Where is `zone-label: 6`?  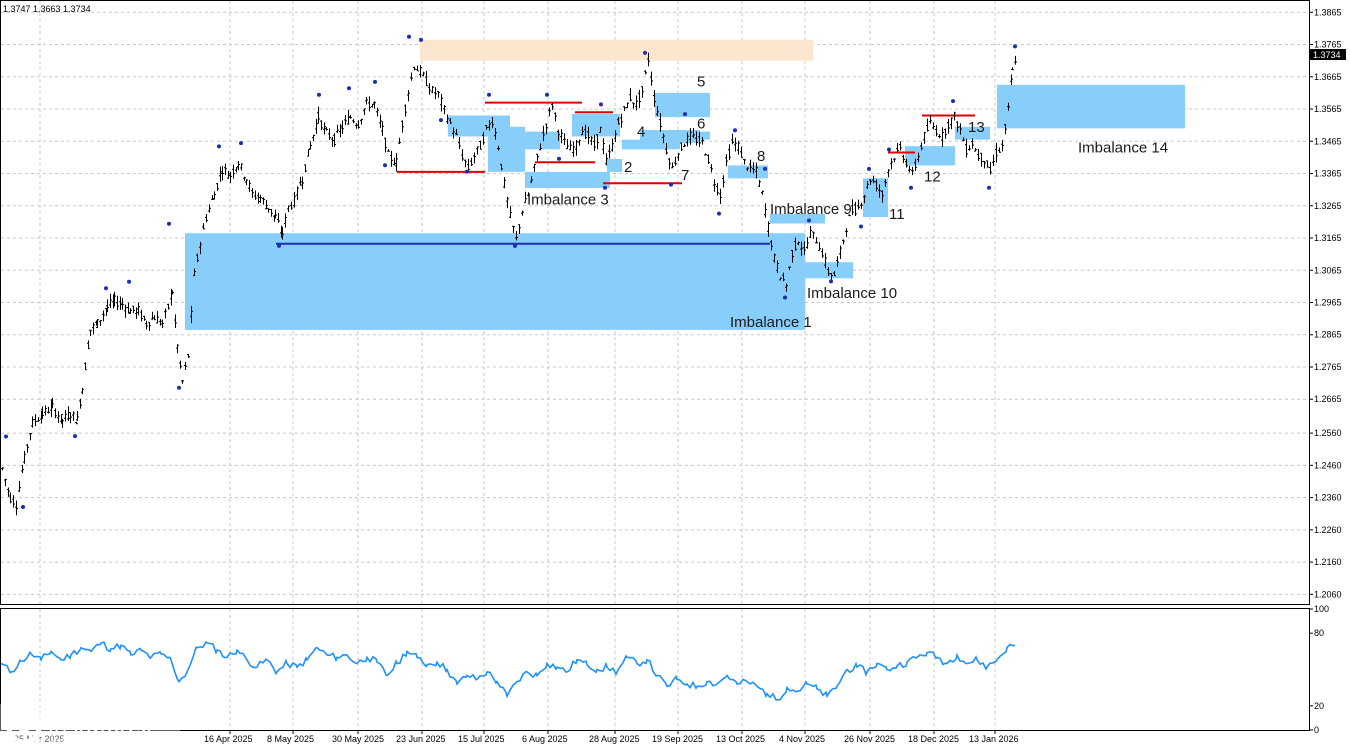
zone-label: 6 is located at coordinates (701, 124).